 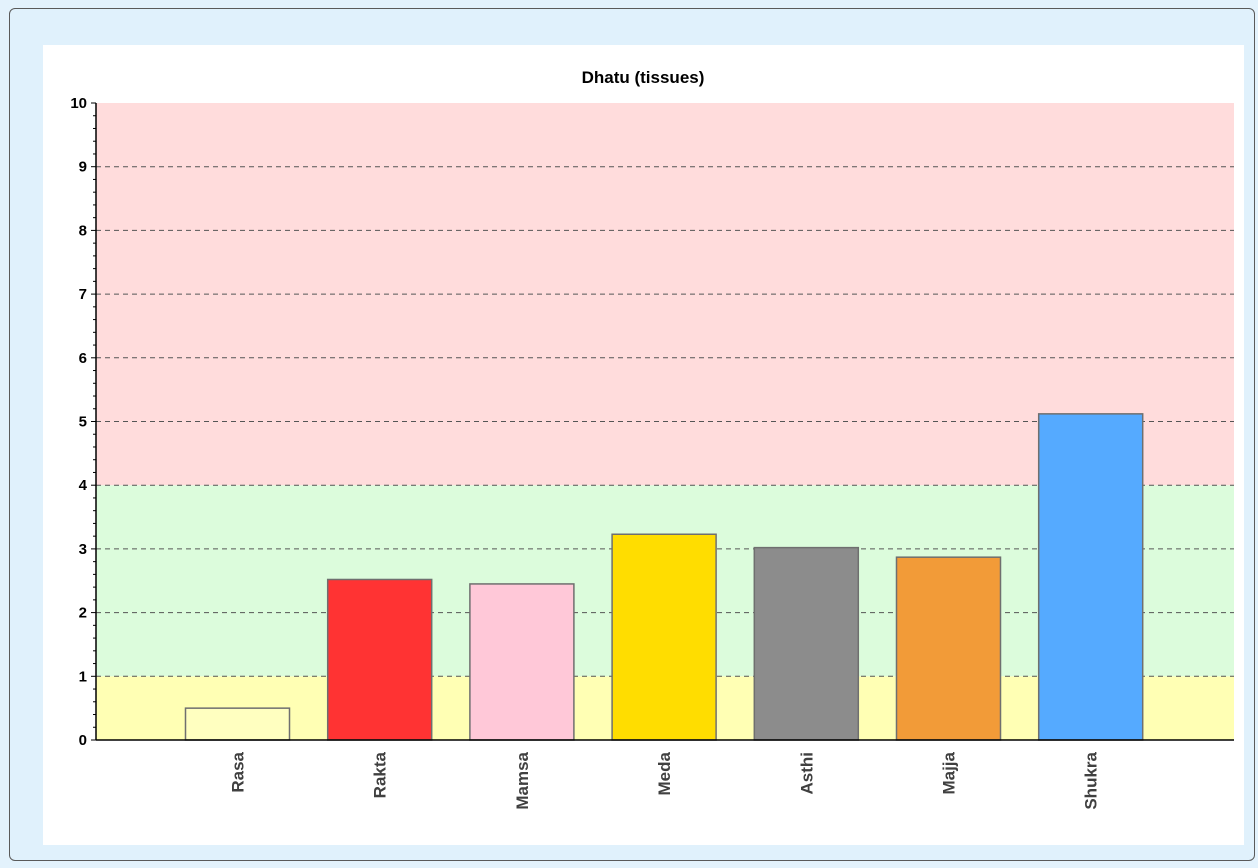 What do you see at coordinates (83, 167) in the screenshot?
I see `y-tick-label-9: 9` at bounding box center [83, 167].